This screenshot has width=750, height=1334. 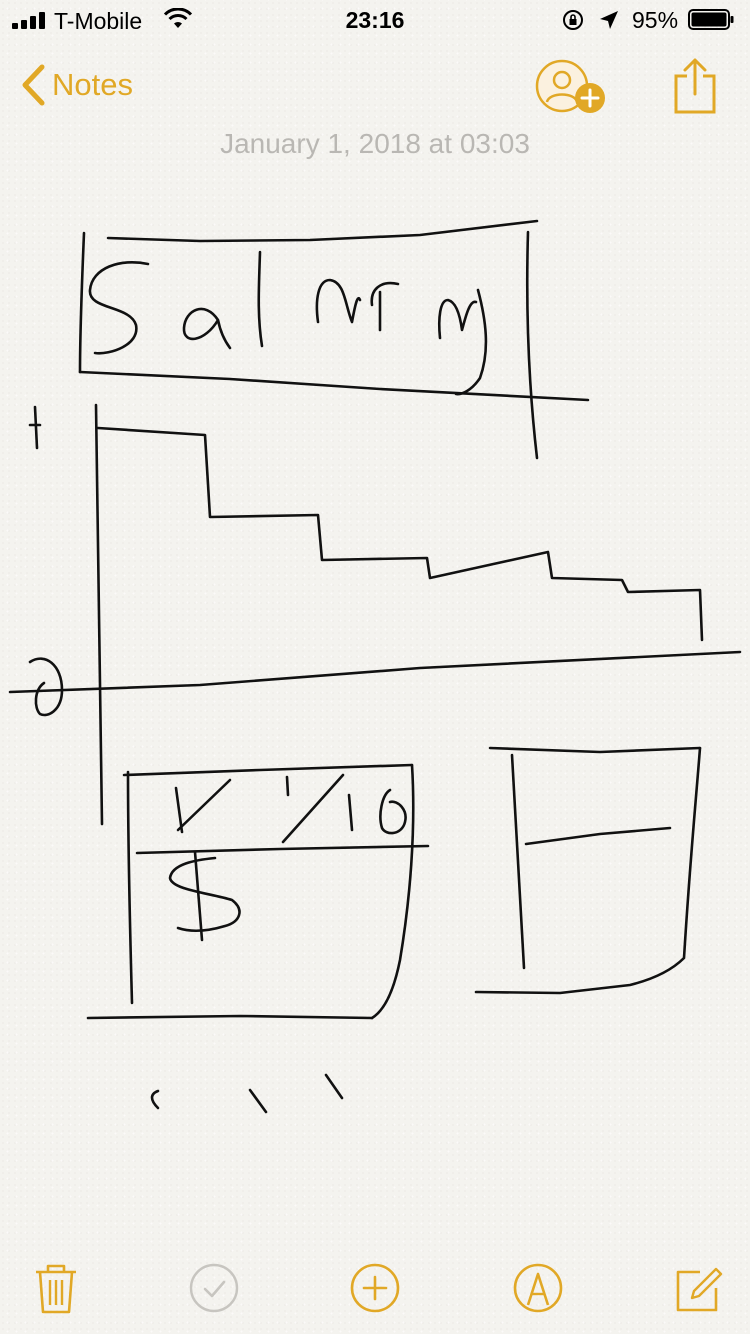 I want to click on clock: 23:16, so click(x=375, y=20).